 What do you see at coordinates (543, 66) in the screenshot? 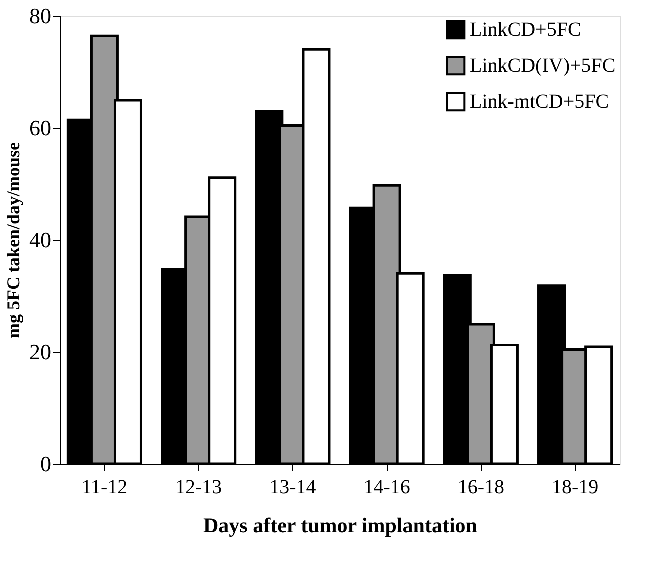
I see `legend-label: LinkCD(IV)+5FC` at bounding box center [543, 66].